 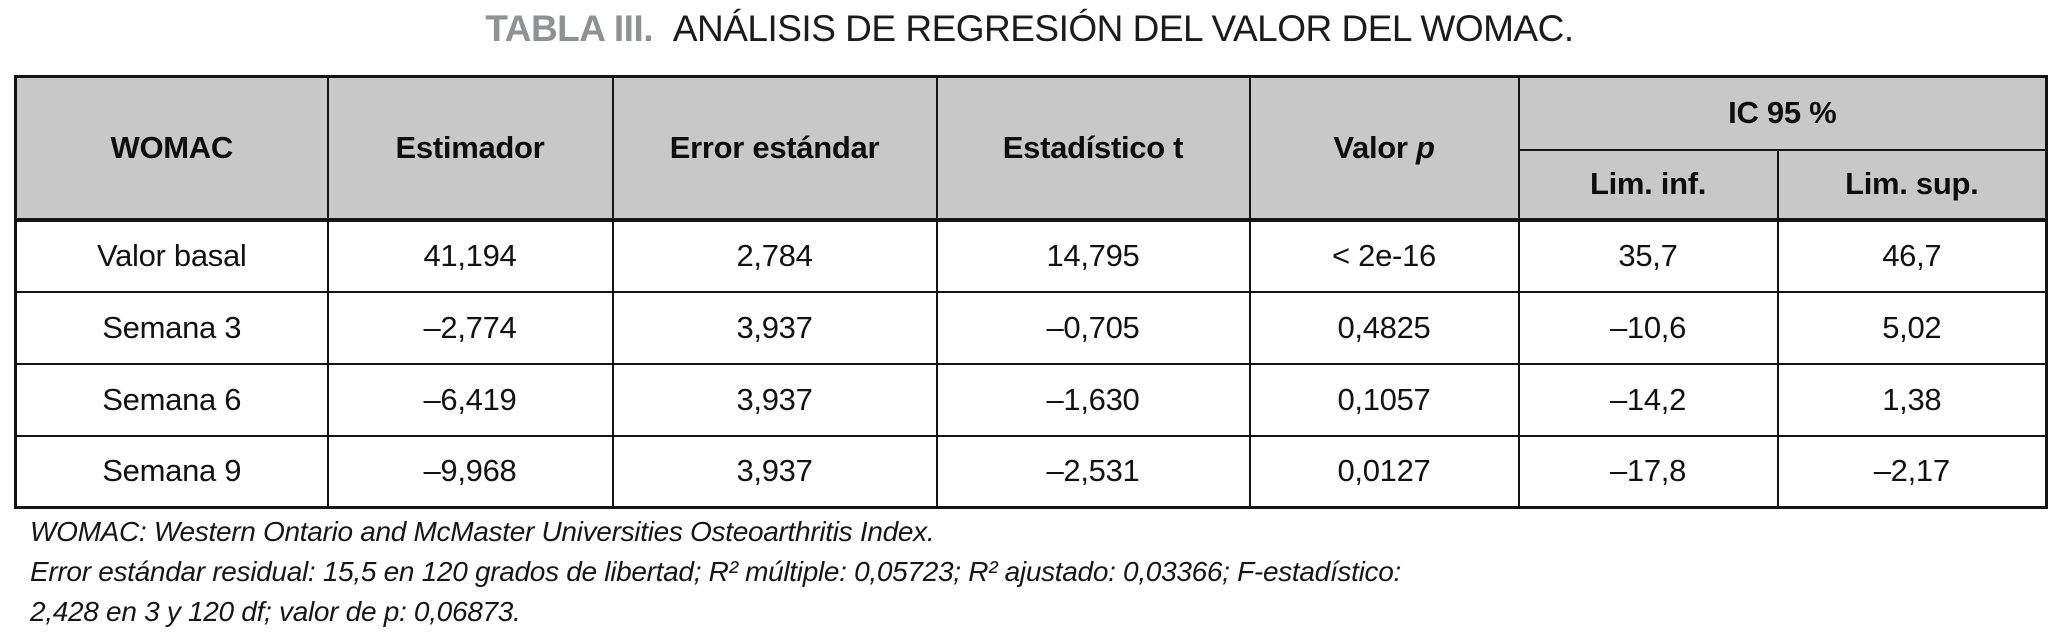 I want to click on table-number-label: TABLA III., so click(x=569, y=28).